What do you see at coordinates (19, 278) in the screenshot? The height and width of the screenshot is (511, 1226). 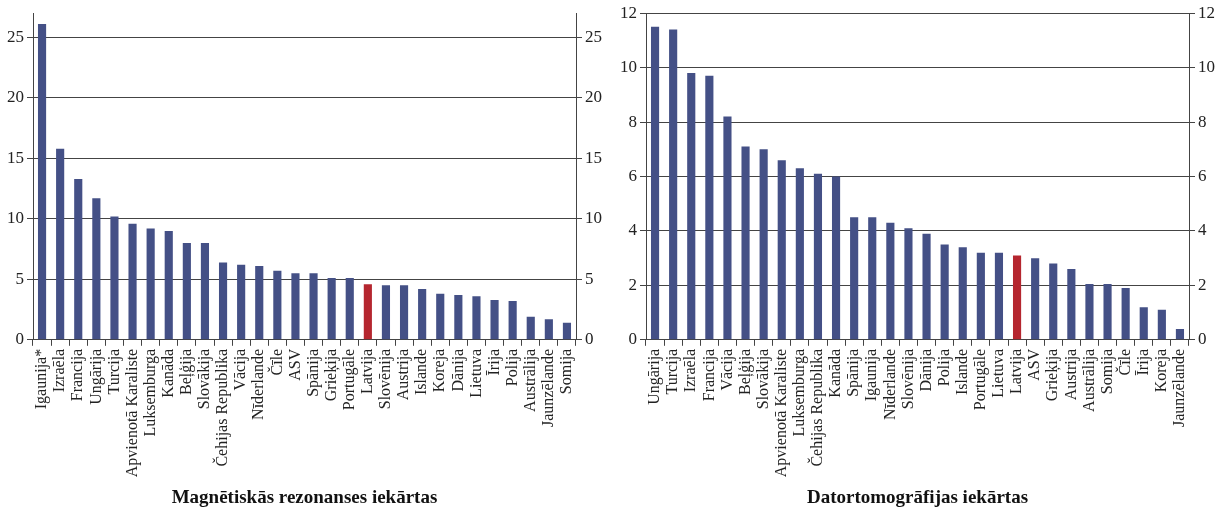 I see `y-tick-label: 5` at bounding box center [19, 278].